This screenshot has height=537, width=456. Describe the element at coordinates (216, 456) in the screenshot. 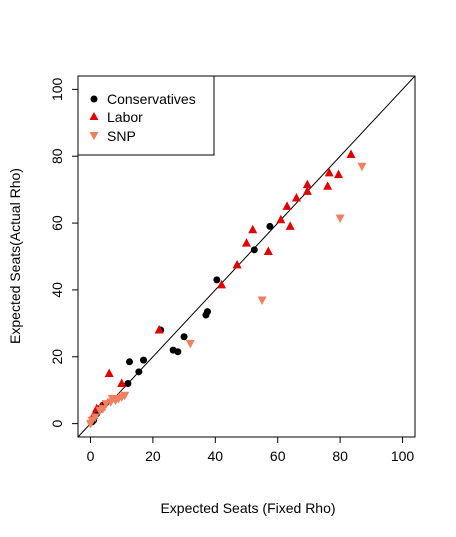

I see `x-tick-label: 40` at that location.